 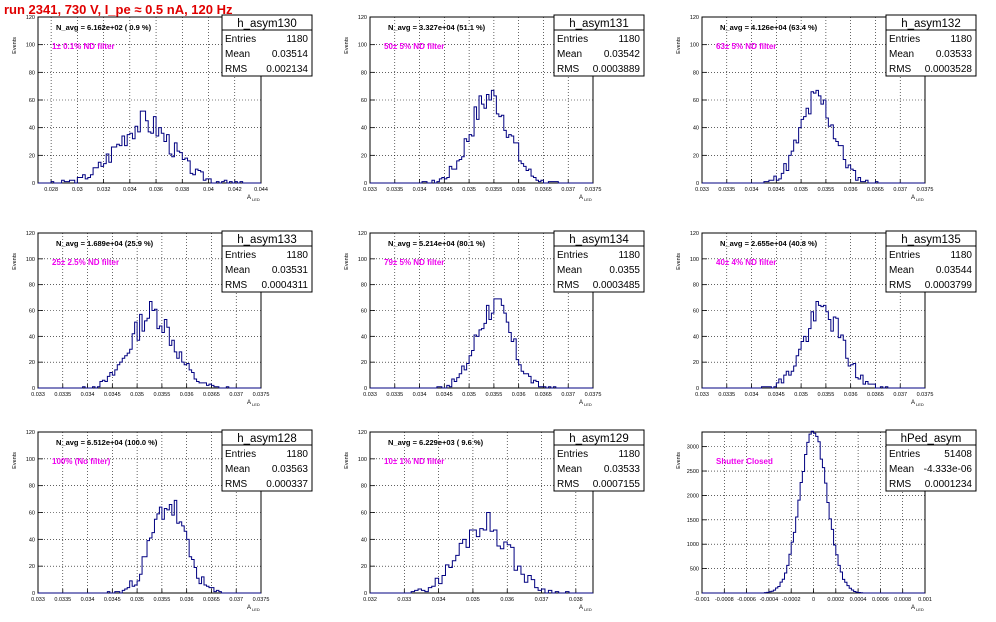 I want to click on stats-value: 0.03514, so click(x=290, y=54).